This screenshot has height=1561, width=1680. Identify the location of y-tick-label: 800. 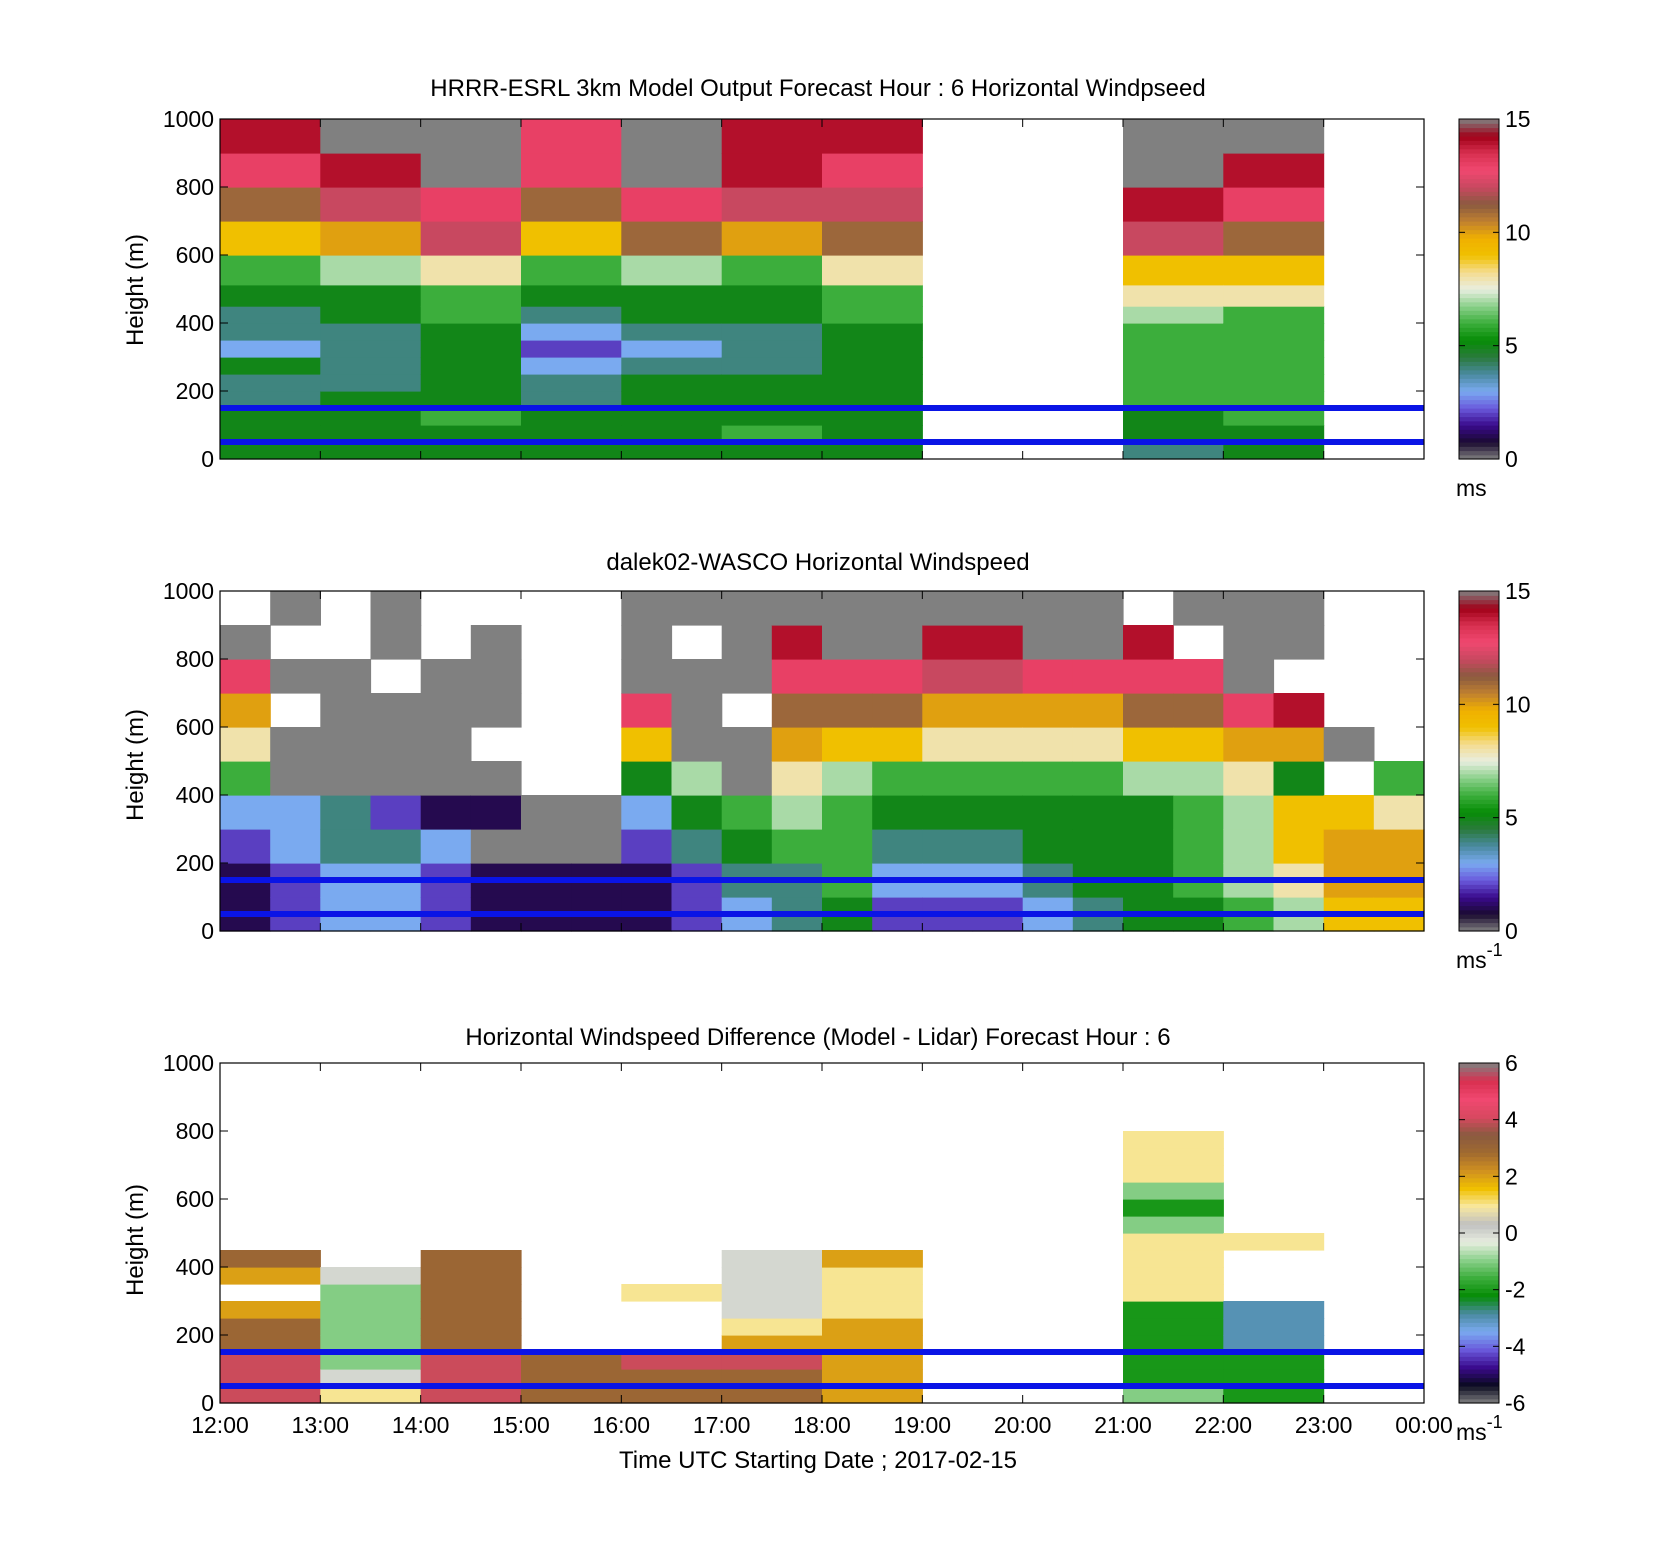
(195, 1131).